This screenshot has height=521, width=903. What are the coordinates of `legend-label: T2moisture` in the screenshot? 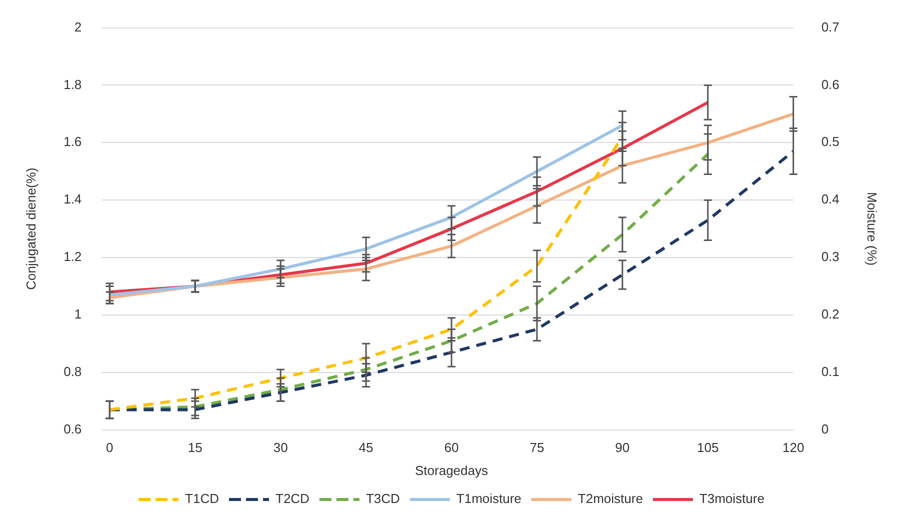 It's located at (610, 498).